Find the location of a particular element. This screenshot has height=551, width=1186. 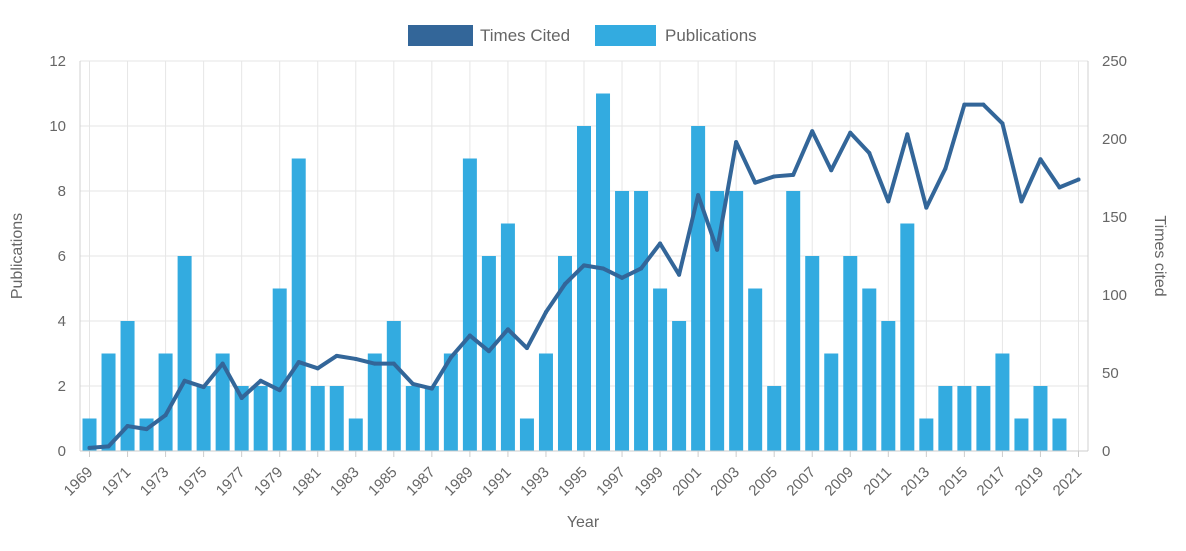

point-times-cited-1999 is located at coordinates (660, 243).